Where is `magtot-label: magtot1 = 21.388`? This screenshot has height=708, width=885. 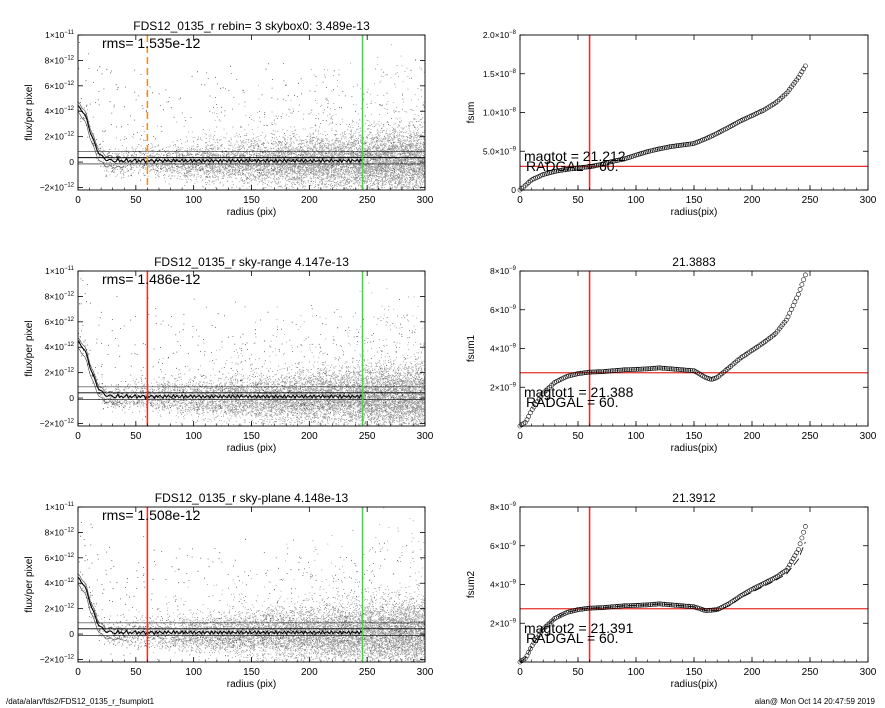
magtot-label: magtot1 = 21.388 is located at coordinates (579, 392).